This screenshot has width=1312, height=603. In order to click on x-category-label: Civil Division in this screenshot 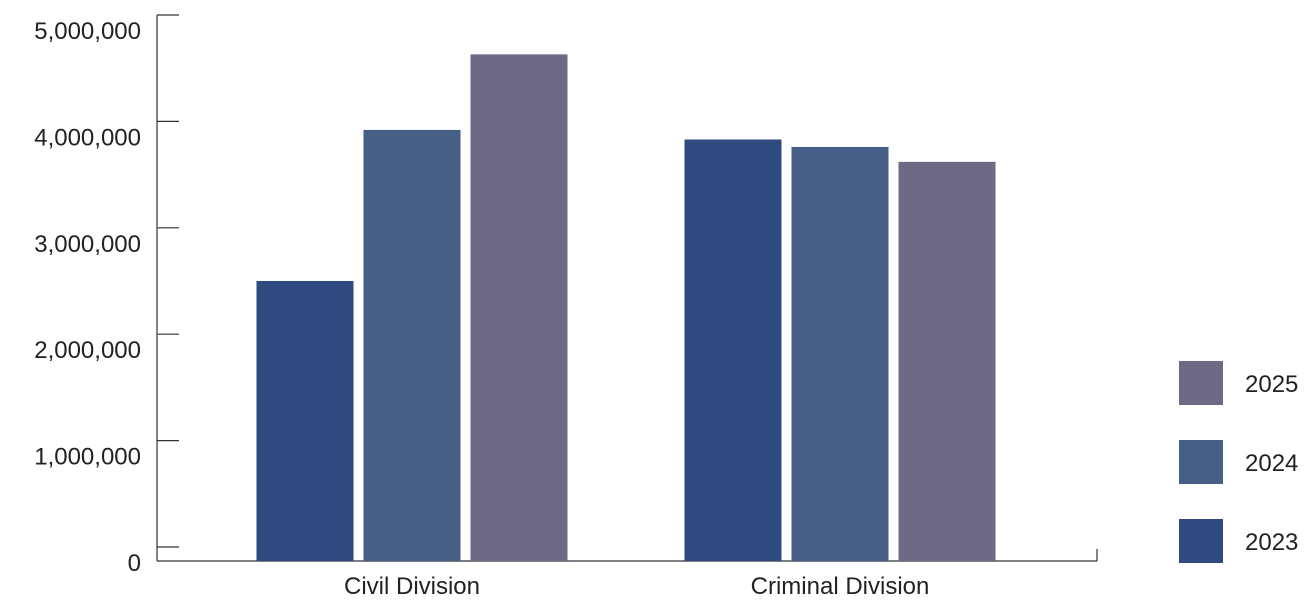, I will do `click(412, 586)`.